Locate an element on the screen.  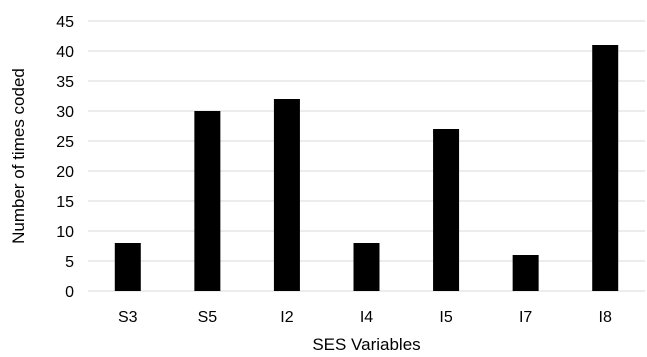
x-tick-I4: I4 is located at coordinates (366, 317).